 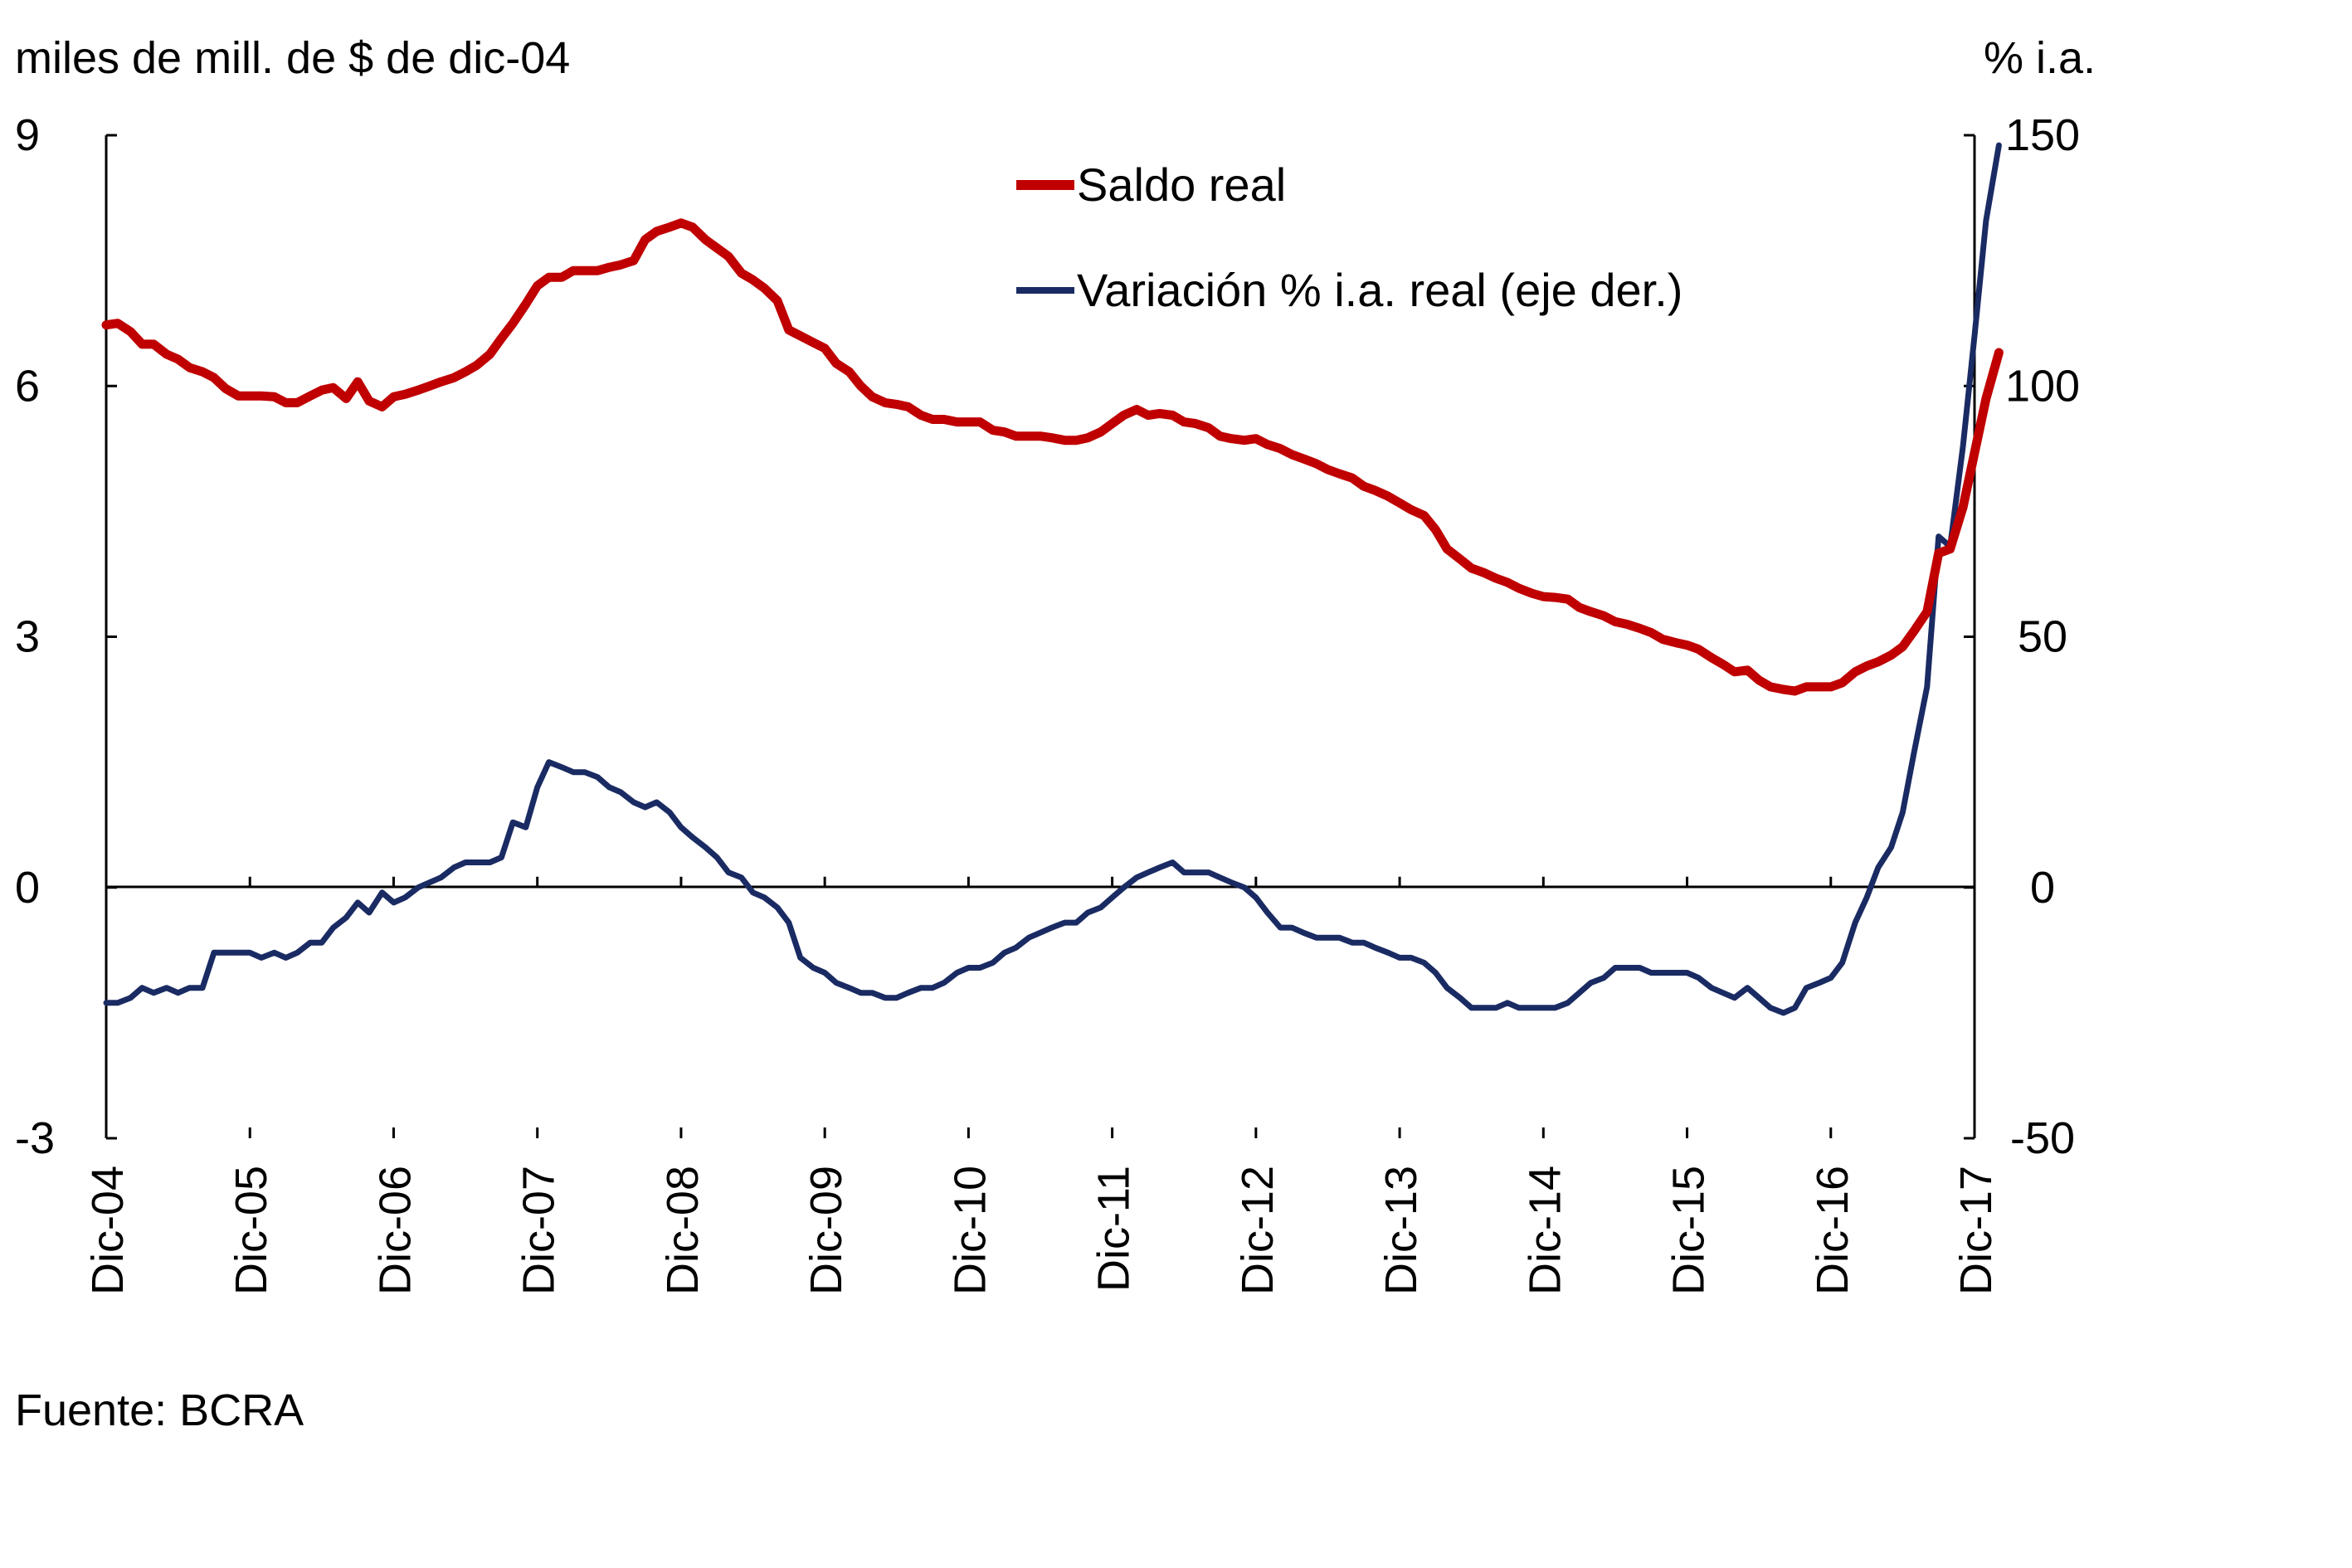 What do you see at coordinates (2042, 637) in the screenshot?
I see `right-y-tick-label: 50` at bounding box center [2042, 637].